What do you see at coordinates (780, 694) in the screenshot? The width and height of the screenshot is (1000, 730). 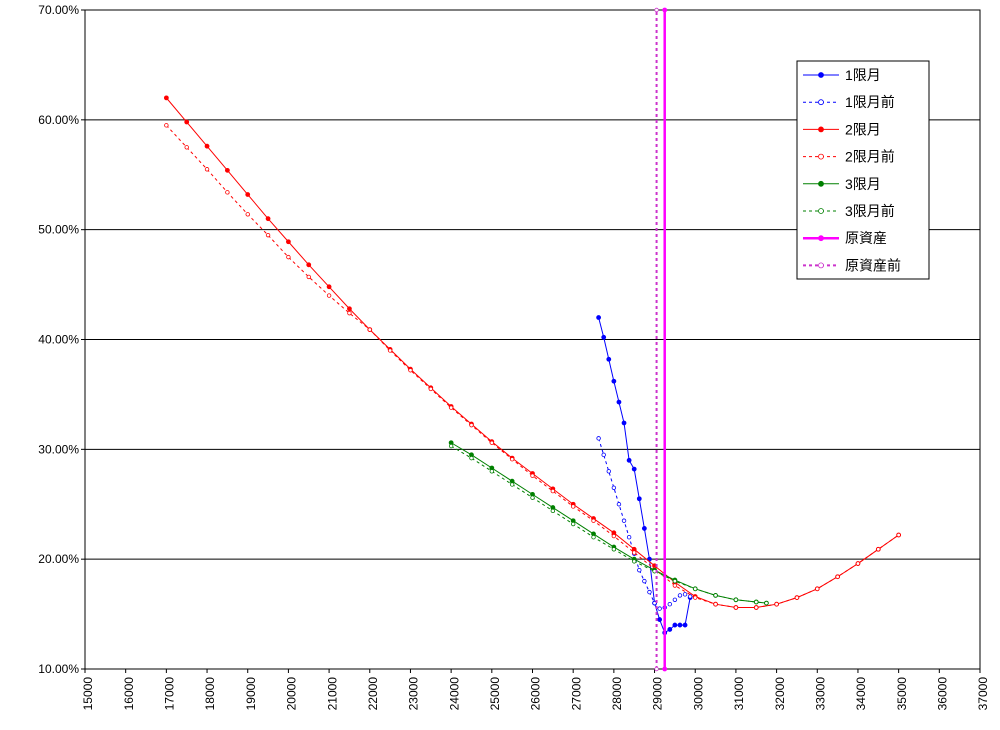 I see `x-tick-label: 32000` at bounding box center [780, 694].